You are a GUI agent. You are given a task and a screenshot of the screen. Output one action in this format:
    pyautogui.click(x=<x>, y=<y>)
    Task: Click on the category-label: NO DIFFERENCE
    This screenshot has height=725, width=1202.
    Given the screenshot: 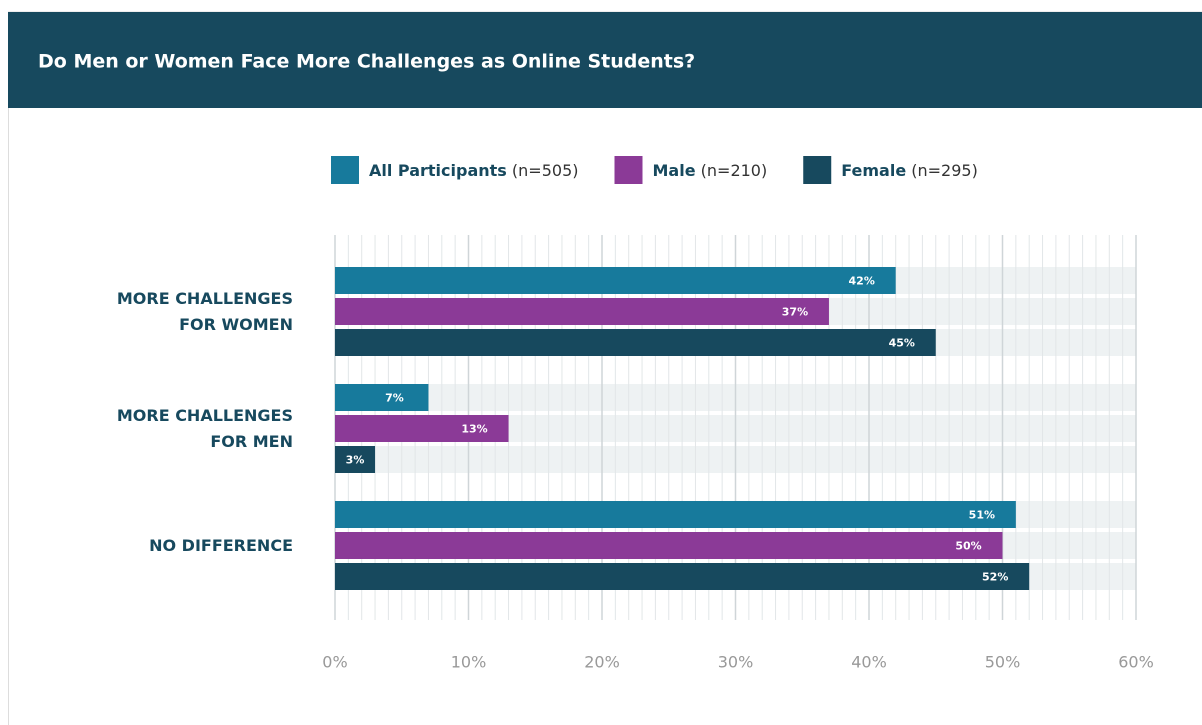 What is the action you would take?
    pyautogui.click(x=221, y=545)
    